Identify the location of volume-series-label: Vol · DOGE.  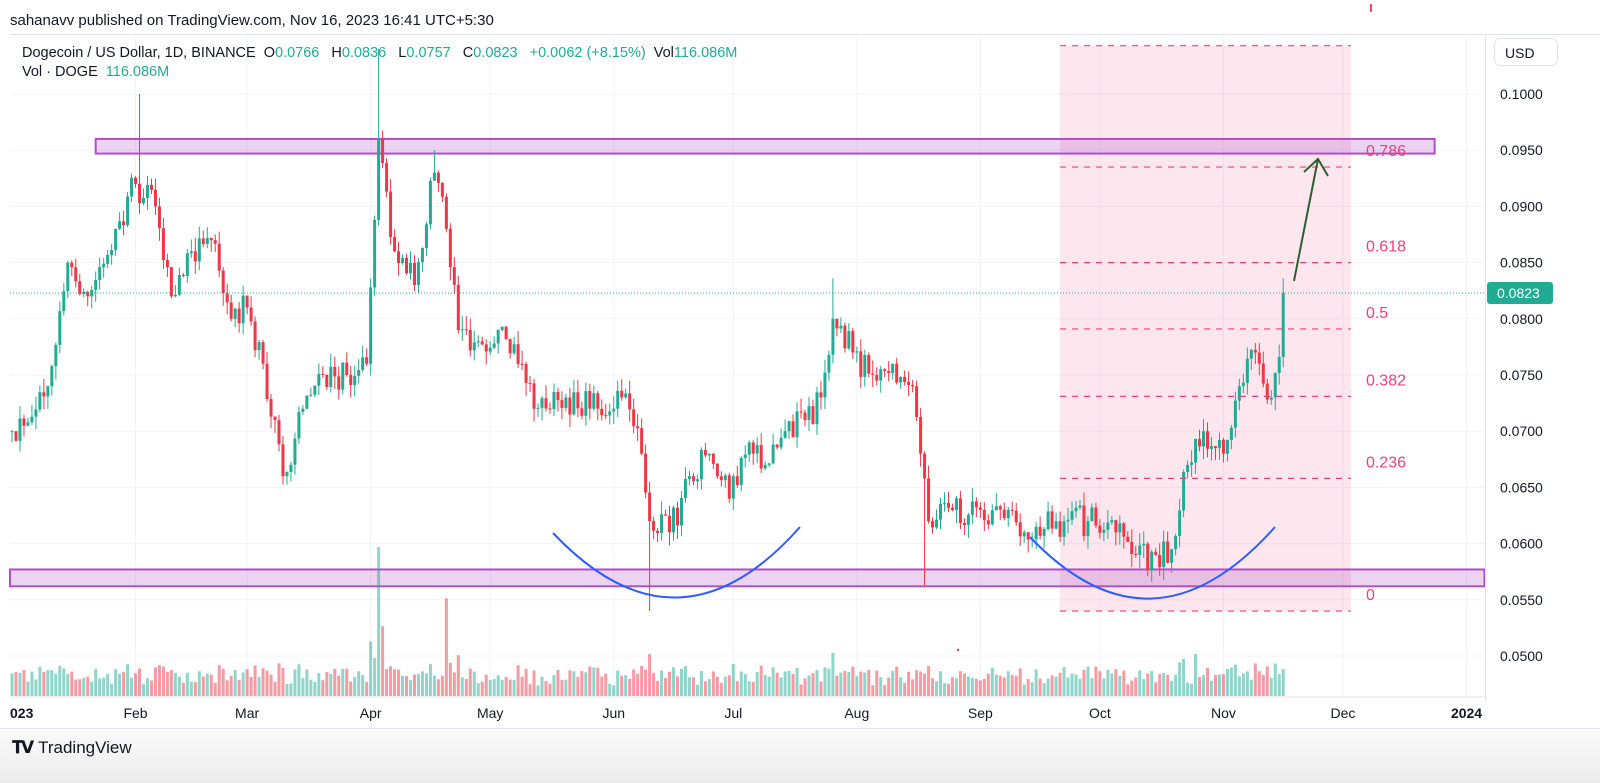
(60, 72).